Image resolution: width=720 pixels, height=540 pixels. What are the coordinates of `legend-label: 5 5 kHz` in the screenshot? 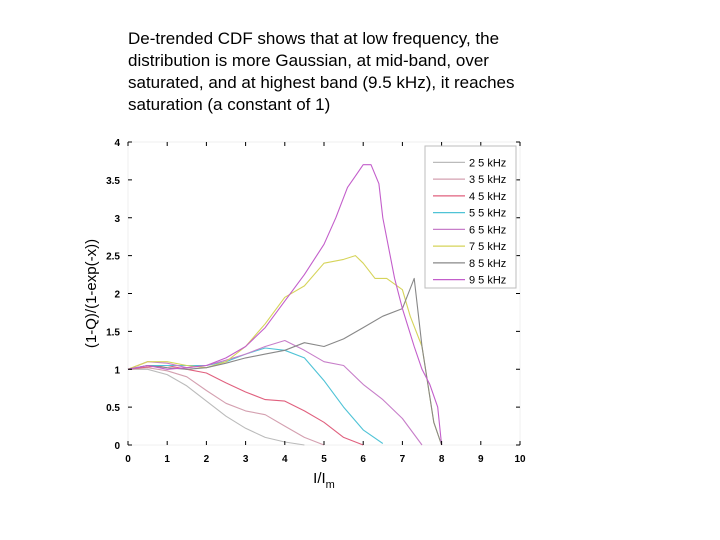 It's located at (487, 214).